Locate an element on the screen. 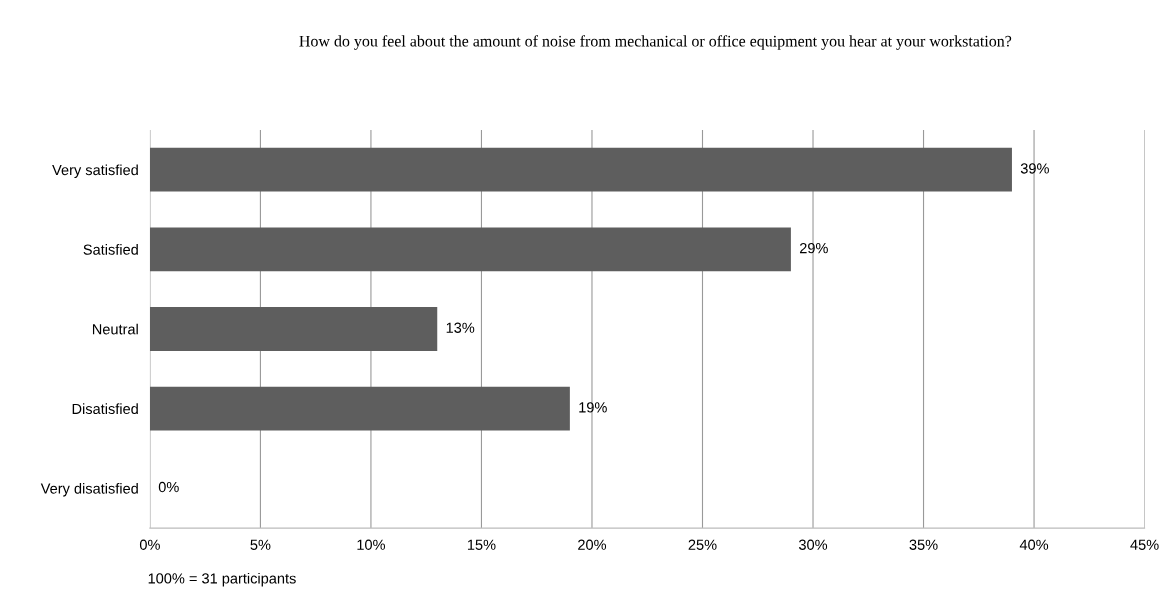 Image resolution: width=1162 pixels, height=607 pixels. x-tick-label: 35% is located at coordinates (923, 544).